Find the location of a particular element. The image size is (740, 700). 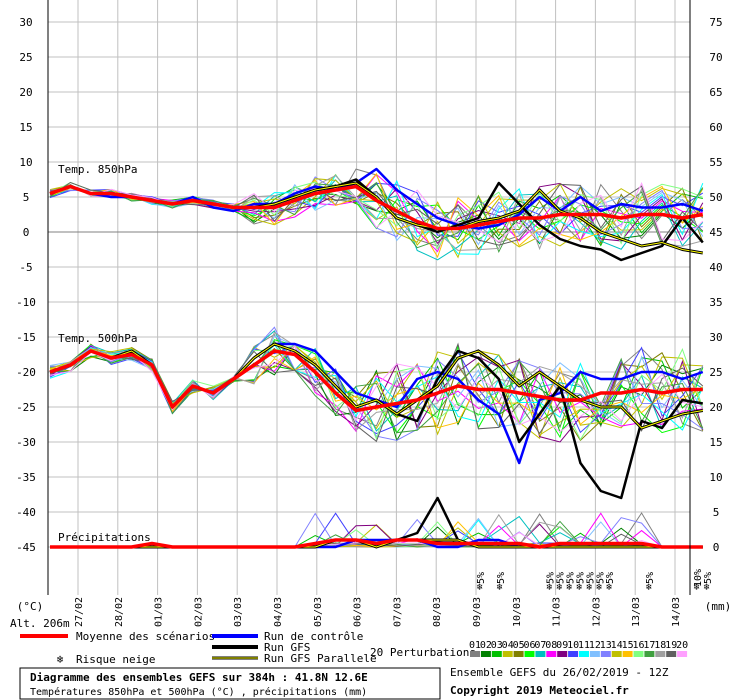

pert-number-label: 12 is located at coordinates (595, 645).